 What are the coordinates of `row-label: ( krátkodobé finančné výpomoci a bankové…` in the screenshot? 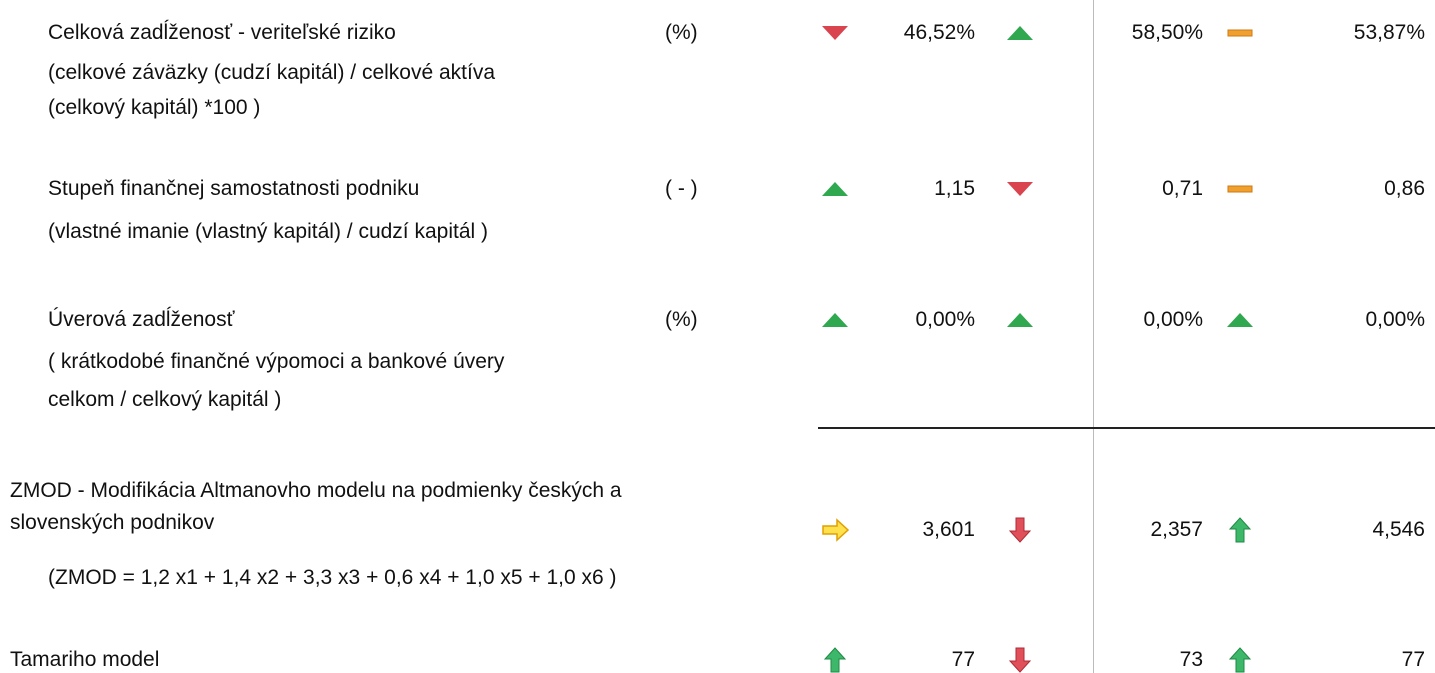 It's located at (276, 361).